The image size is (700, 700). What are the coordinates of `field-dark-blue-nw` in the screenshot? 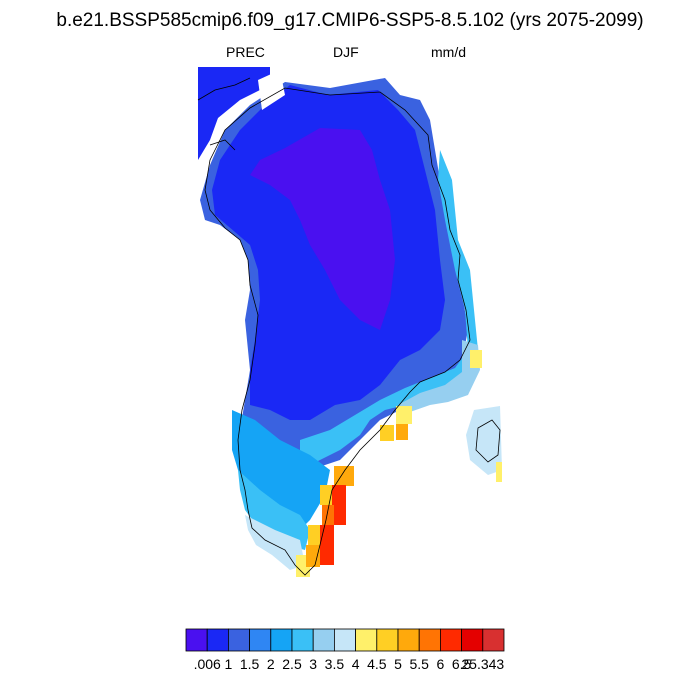 It's located at (234, 113).